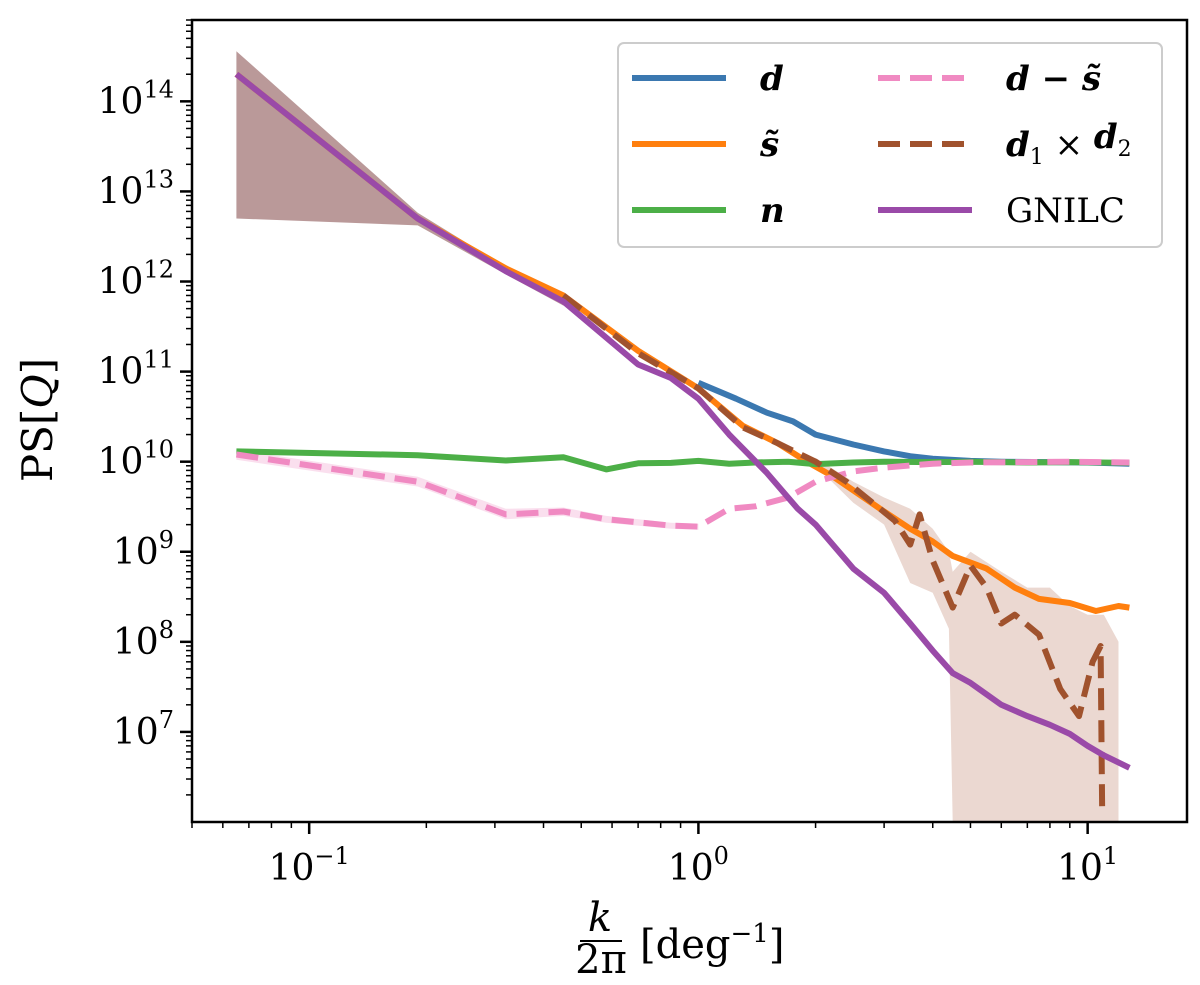 Image resolution: width=1200 pixels, height=985 pixels. What do you see at coordinates (166, 720) in the screenshot?
I see `y-tick-label-exp: 7` at bounding box center [166, 720].